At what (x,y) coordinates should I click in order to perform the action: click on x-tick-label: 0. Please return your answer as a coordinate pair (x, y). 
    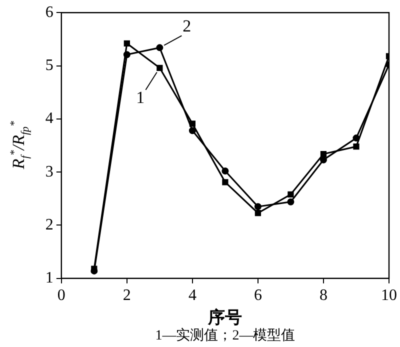
    Looking at the image, I should click on (61, 295).